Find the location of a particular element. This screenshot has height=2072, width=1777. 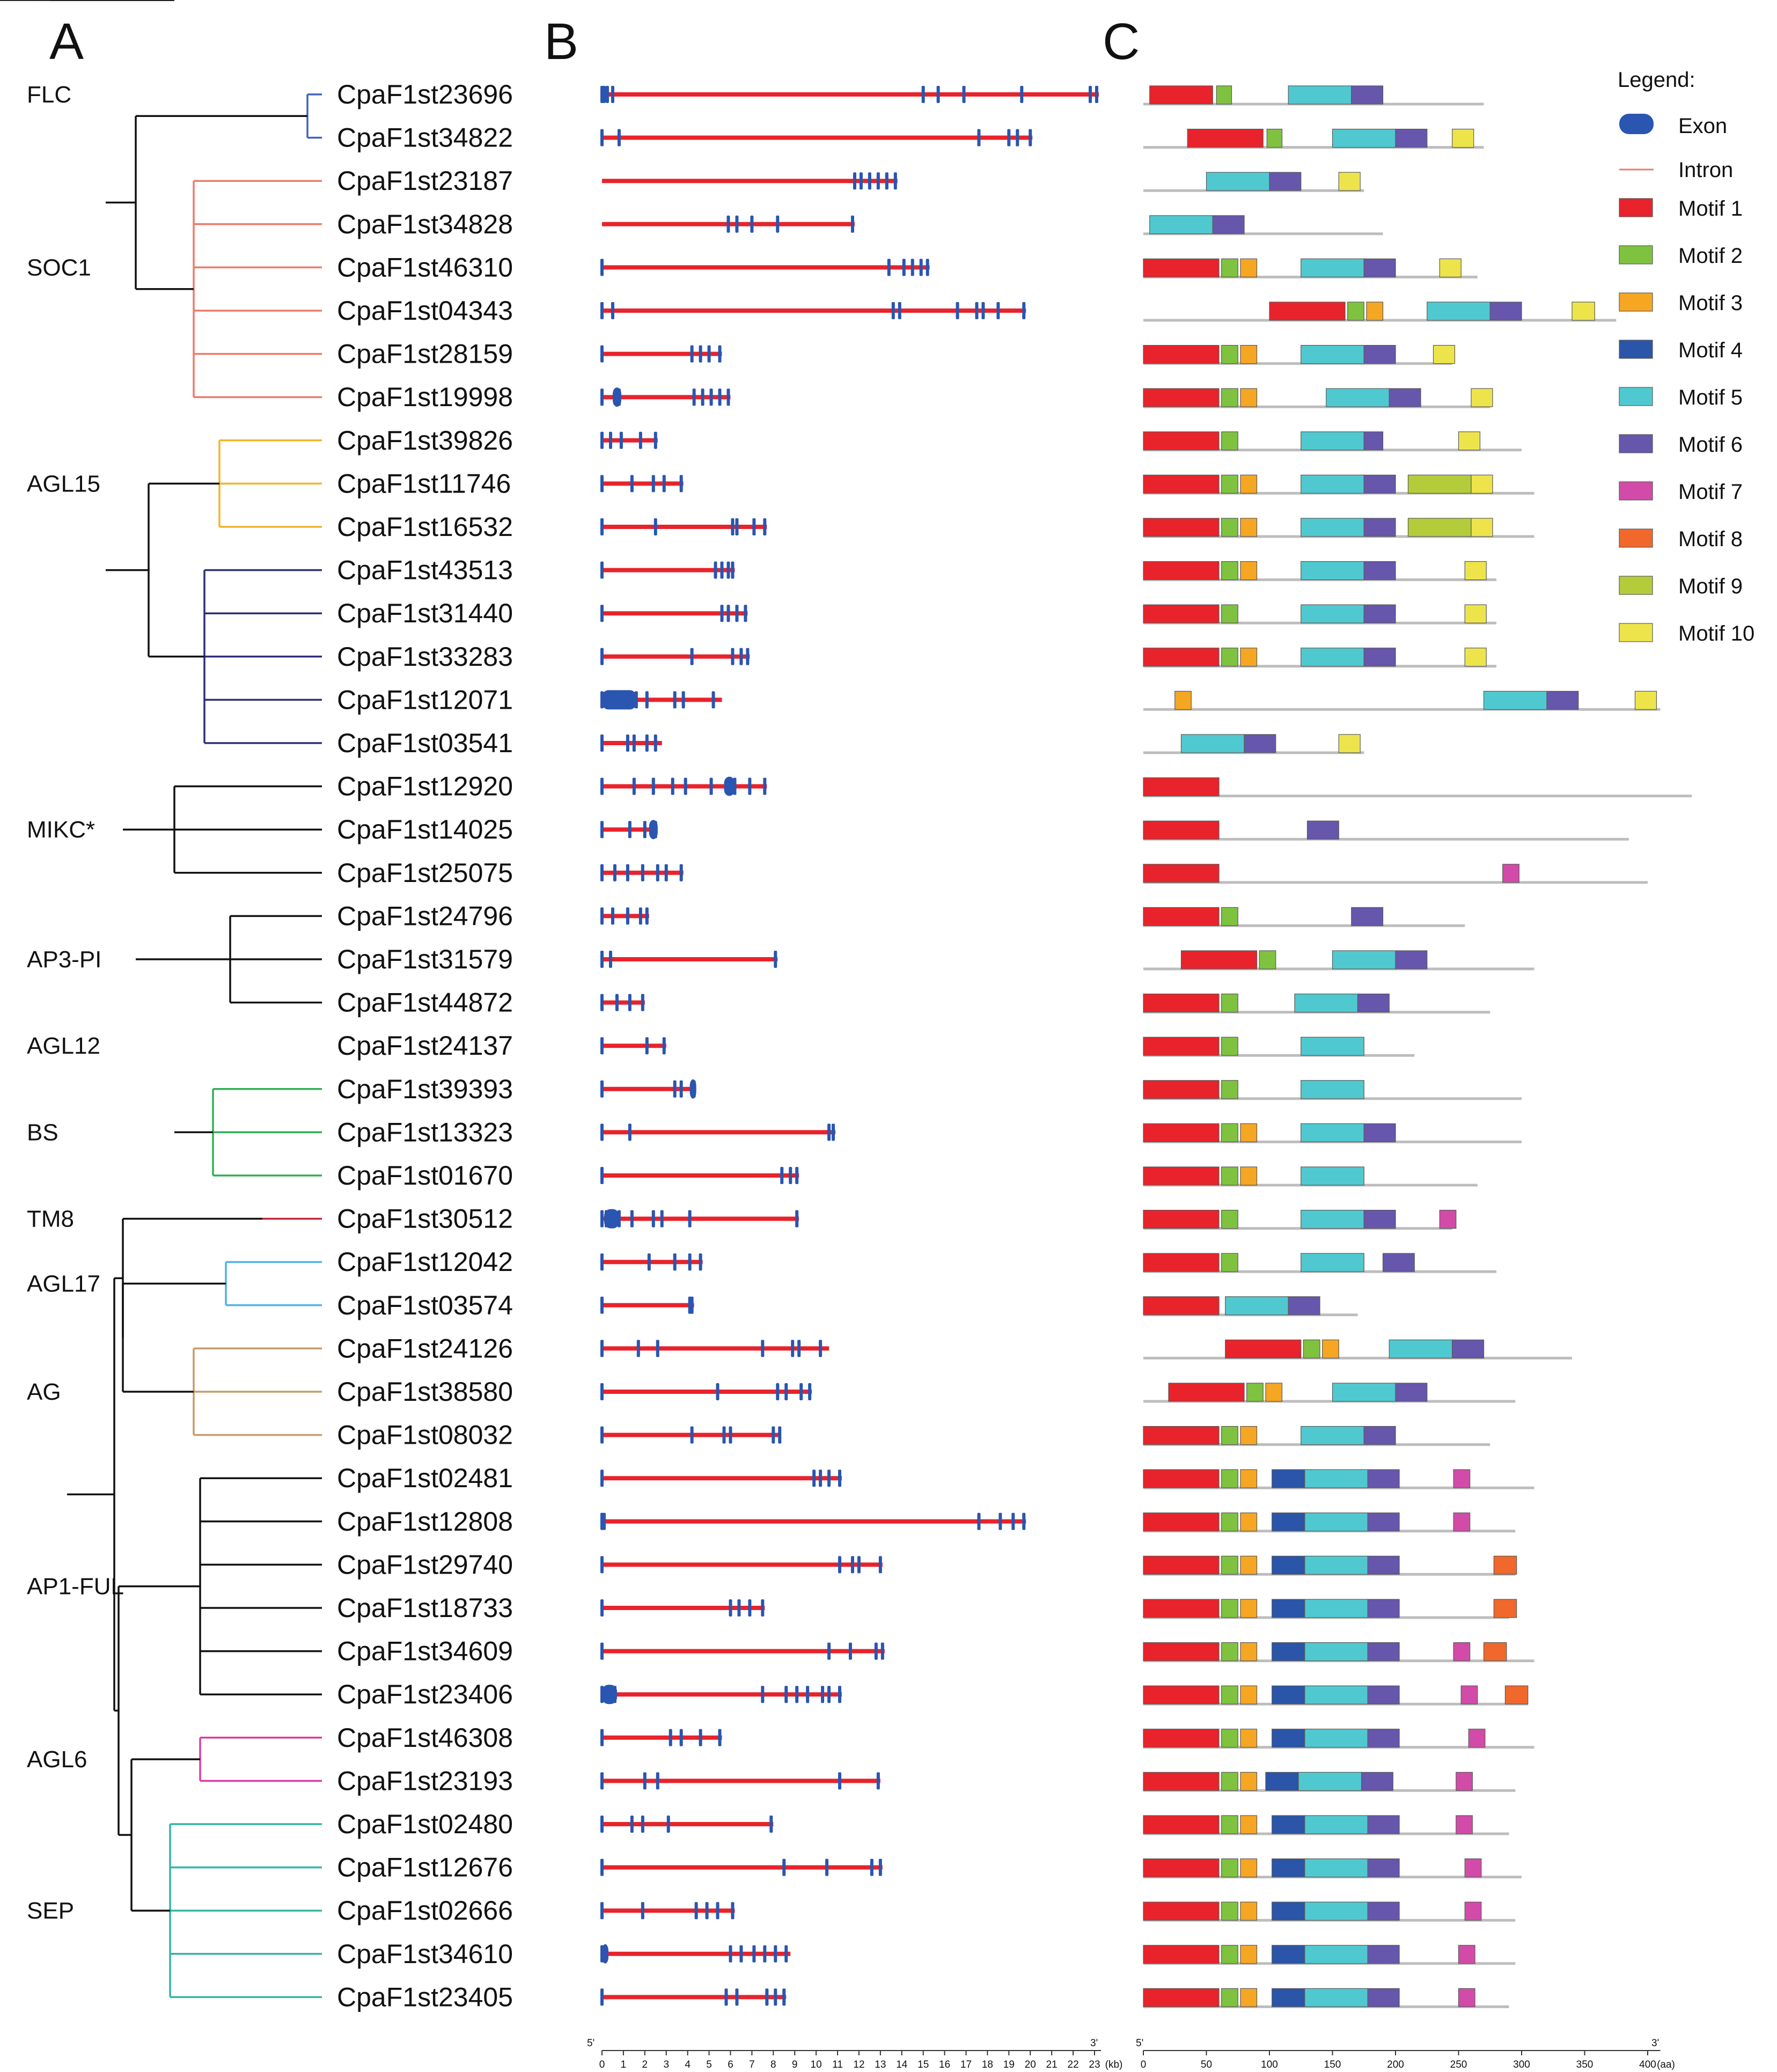

axis-tick-label: 11 is located at coordinates (837, 2064).